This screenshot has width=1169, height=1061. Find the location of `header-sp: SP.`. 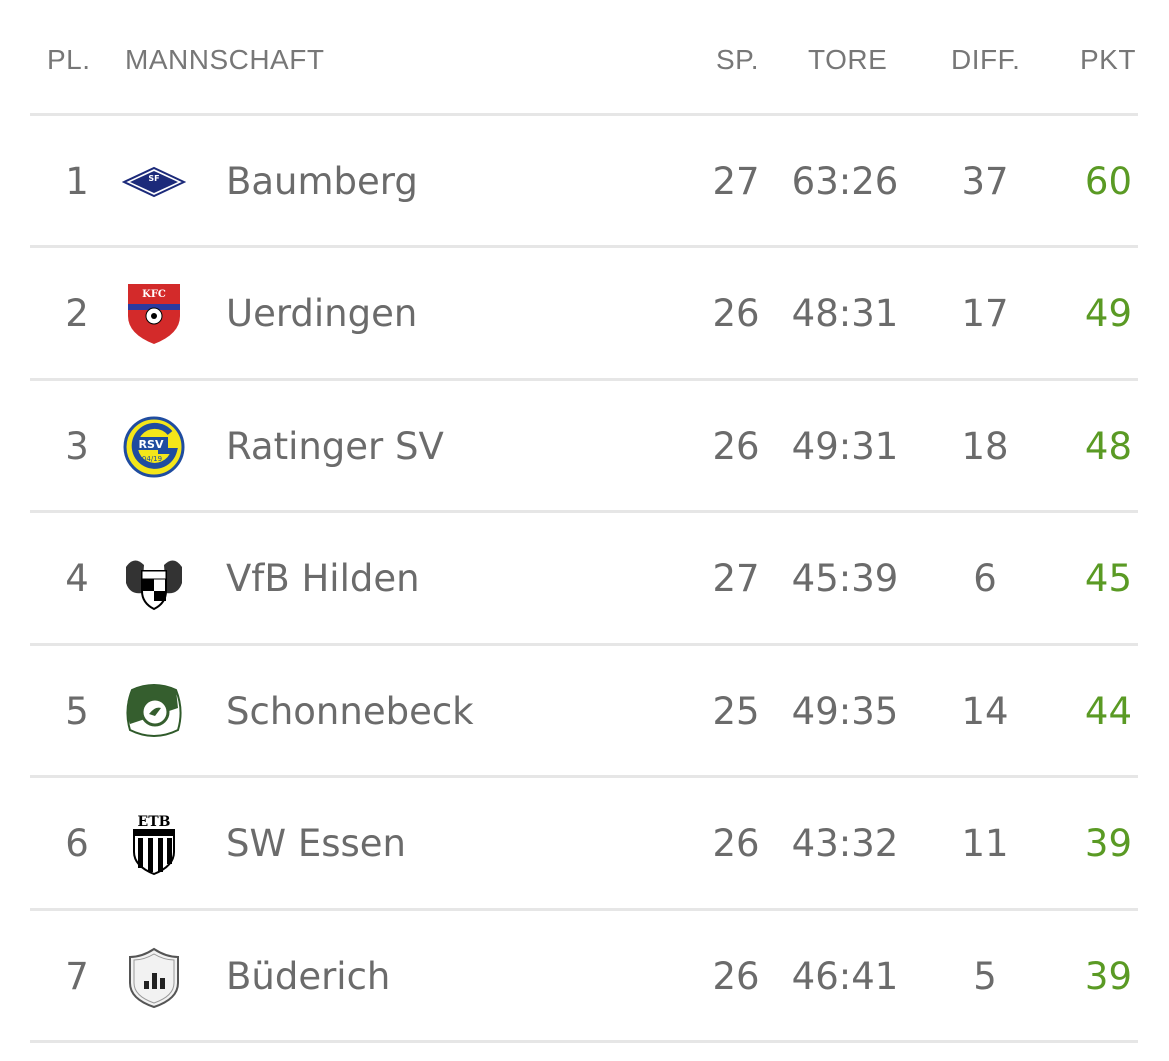

header-sp: SP. is located at coordinates (738, 59).